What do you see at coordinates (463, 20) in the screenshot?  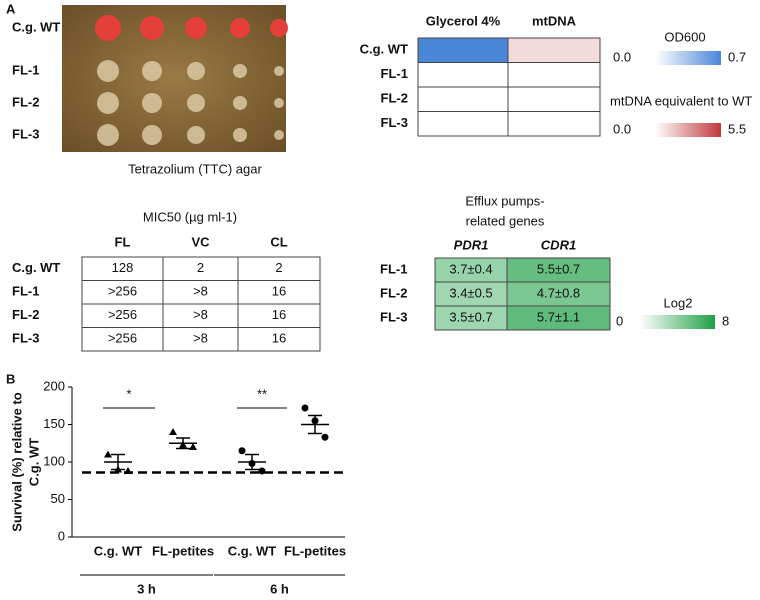 I see `column-header: Glycerol 4%` at bounding box center [463, 20].